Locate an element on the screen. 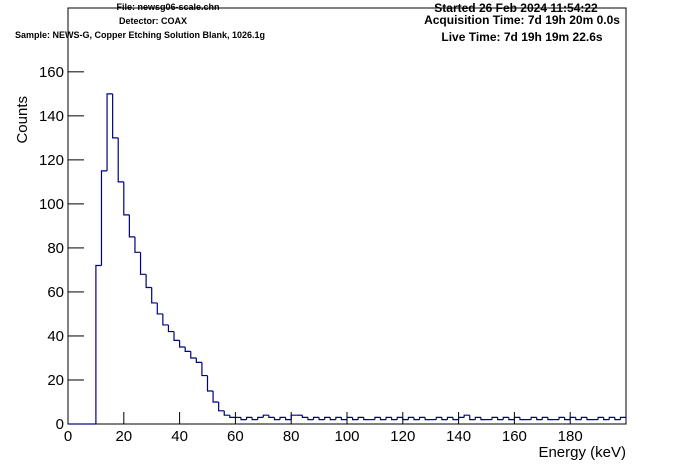  x-tick-label: 100 is located at coordinates (346, 436).